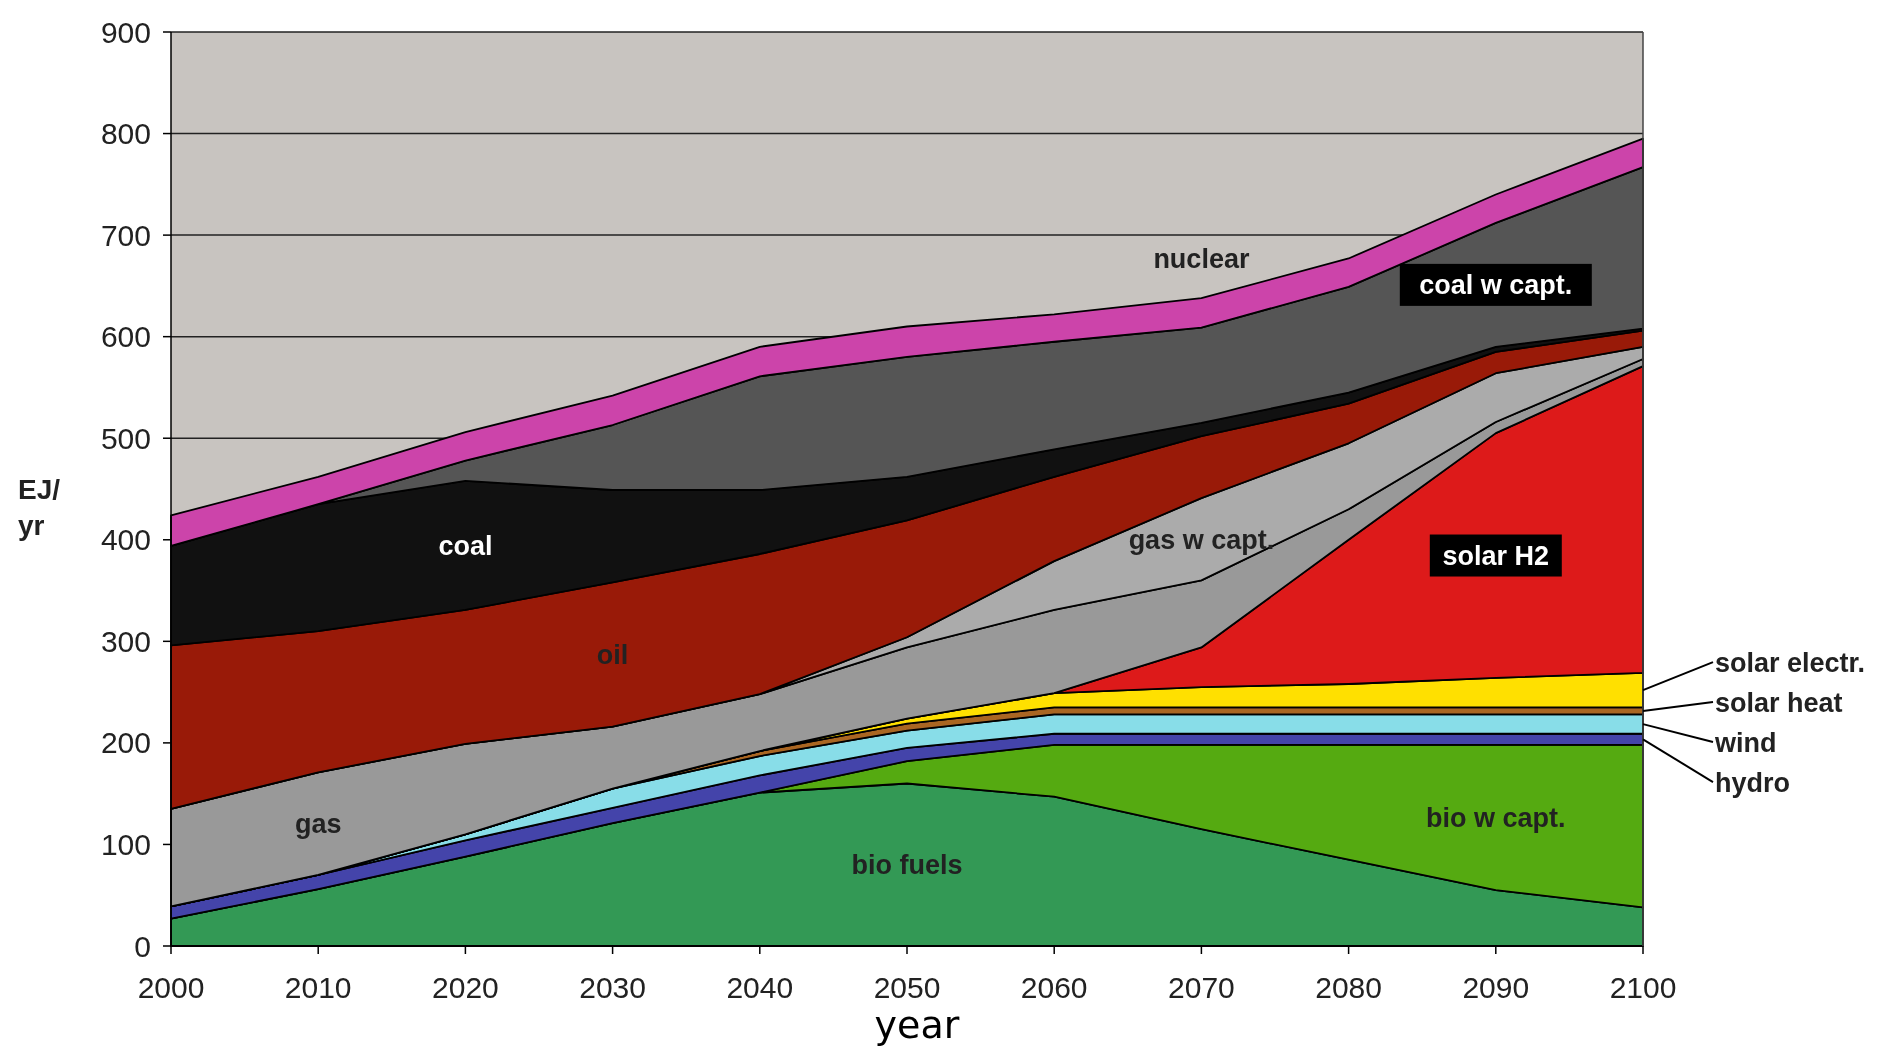 The height and width of the screenshot is (1056, 1879). I want to click on series-label: coal, so click(465, 545).